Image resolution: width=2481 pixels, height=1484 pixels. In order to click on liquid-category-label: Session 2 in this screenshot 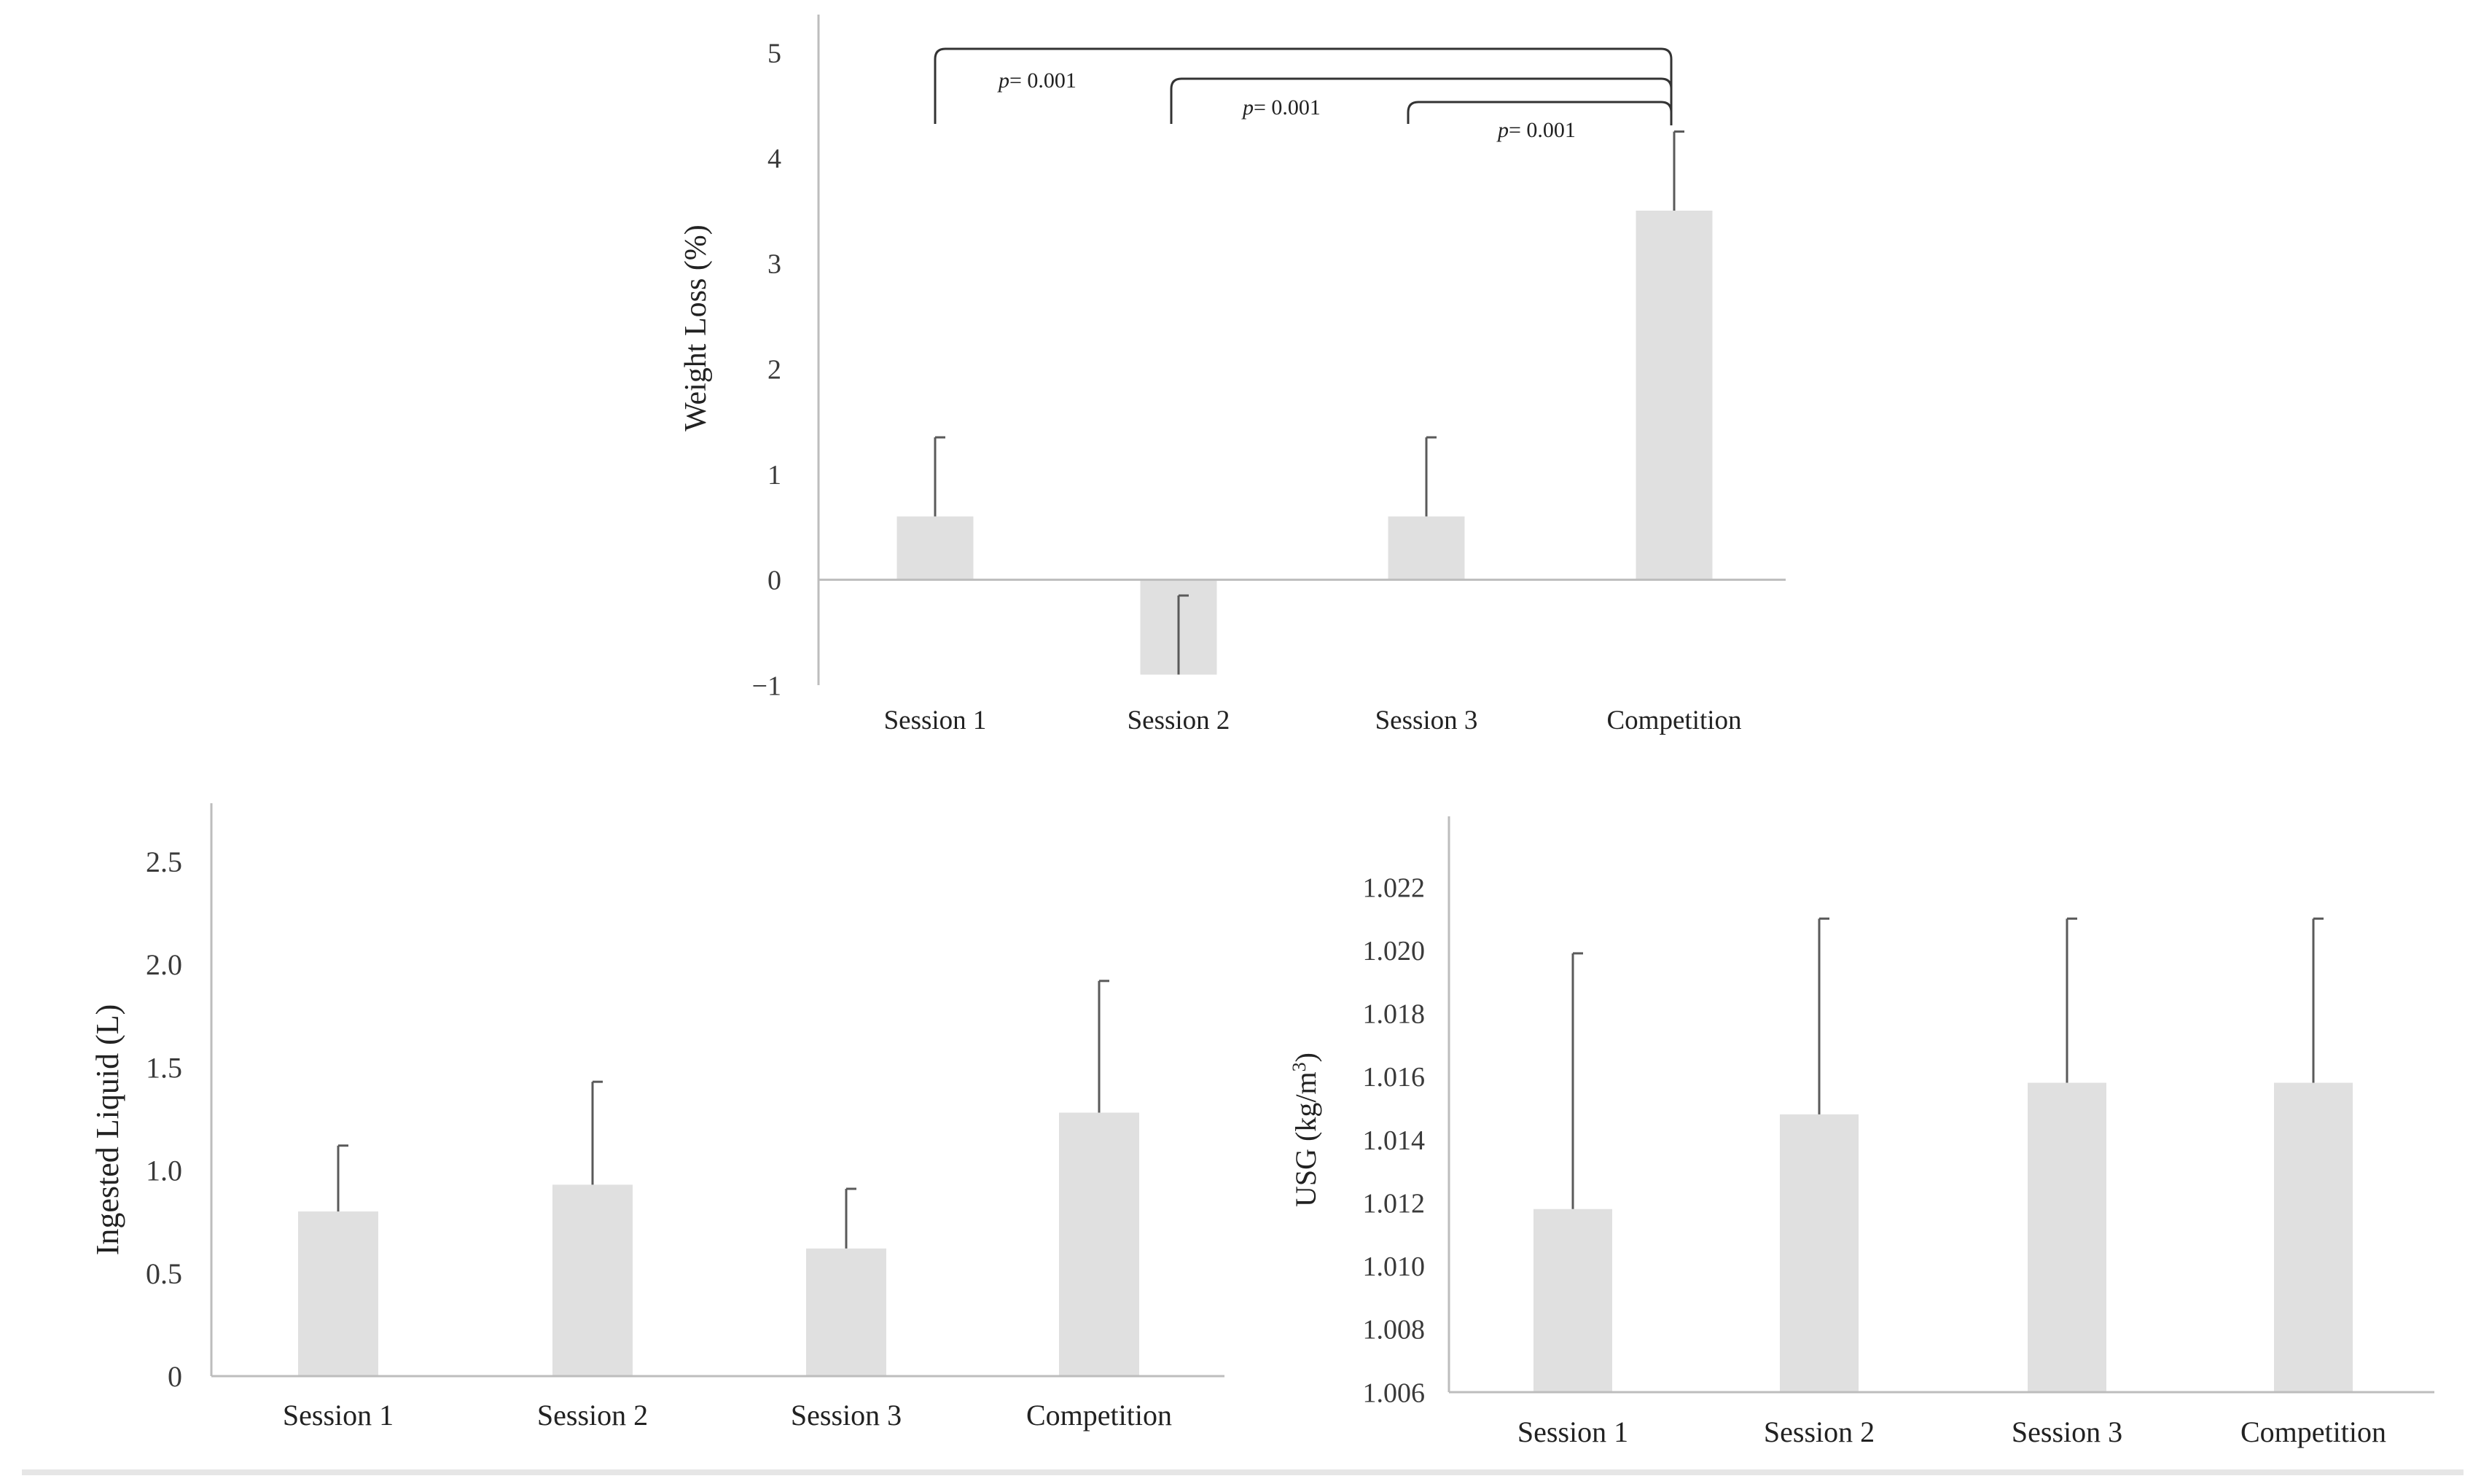, I will do `click(593, 1415)`.